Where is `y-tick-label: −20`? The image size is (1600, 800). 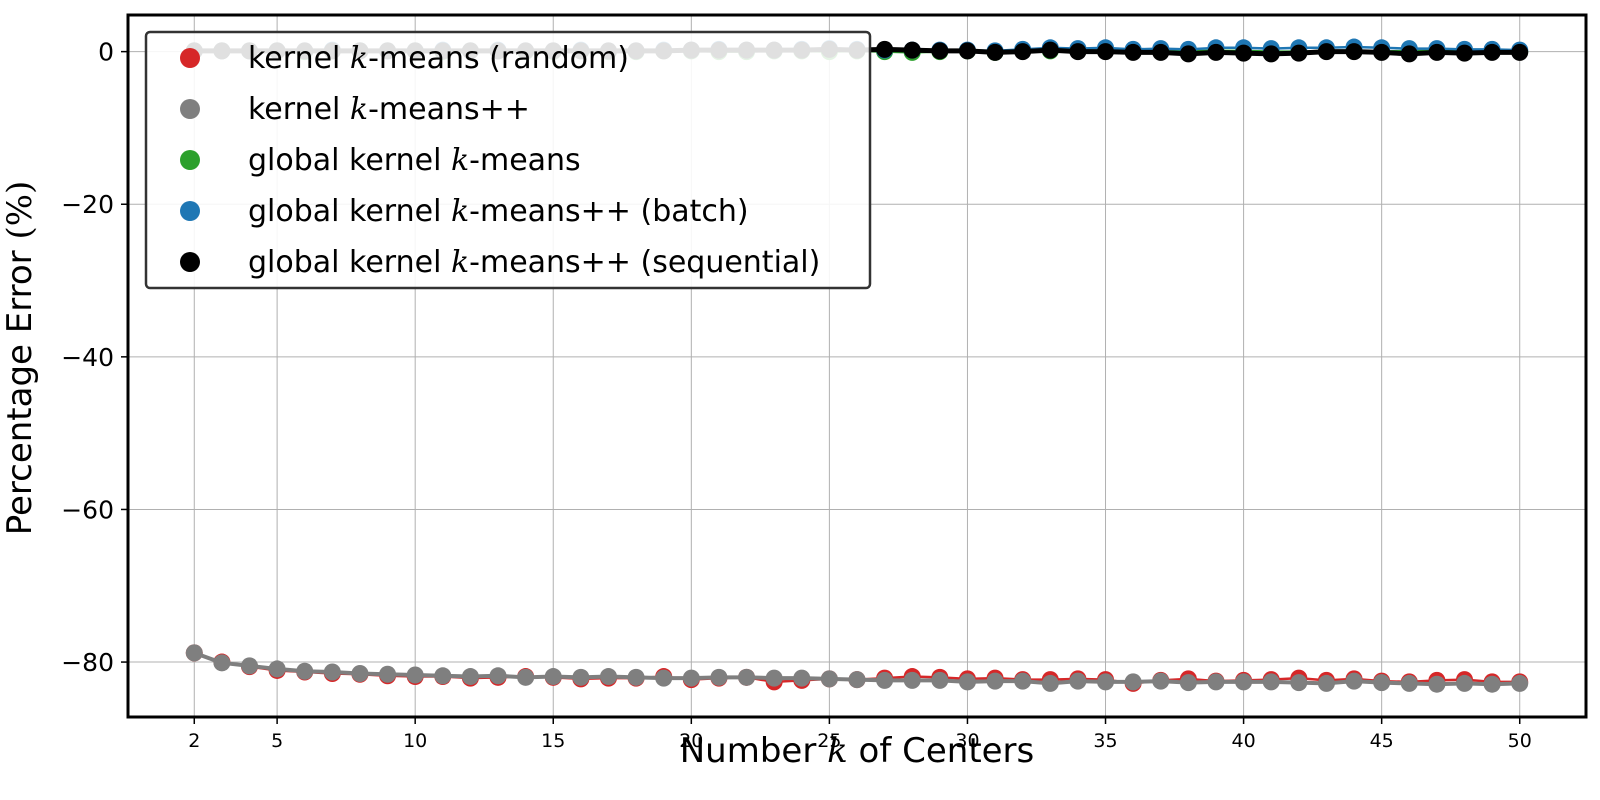 y-tick-label: −20 is located at coordinates (87, 204).